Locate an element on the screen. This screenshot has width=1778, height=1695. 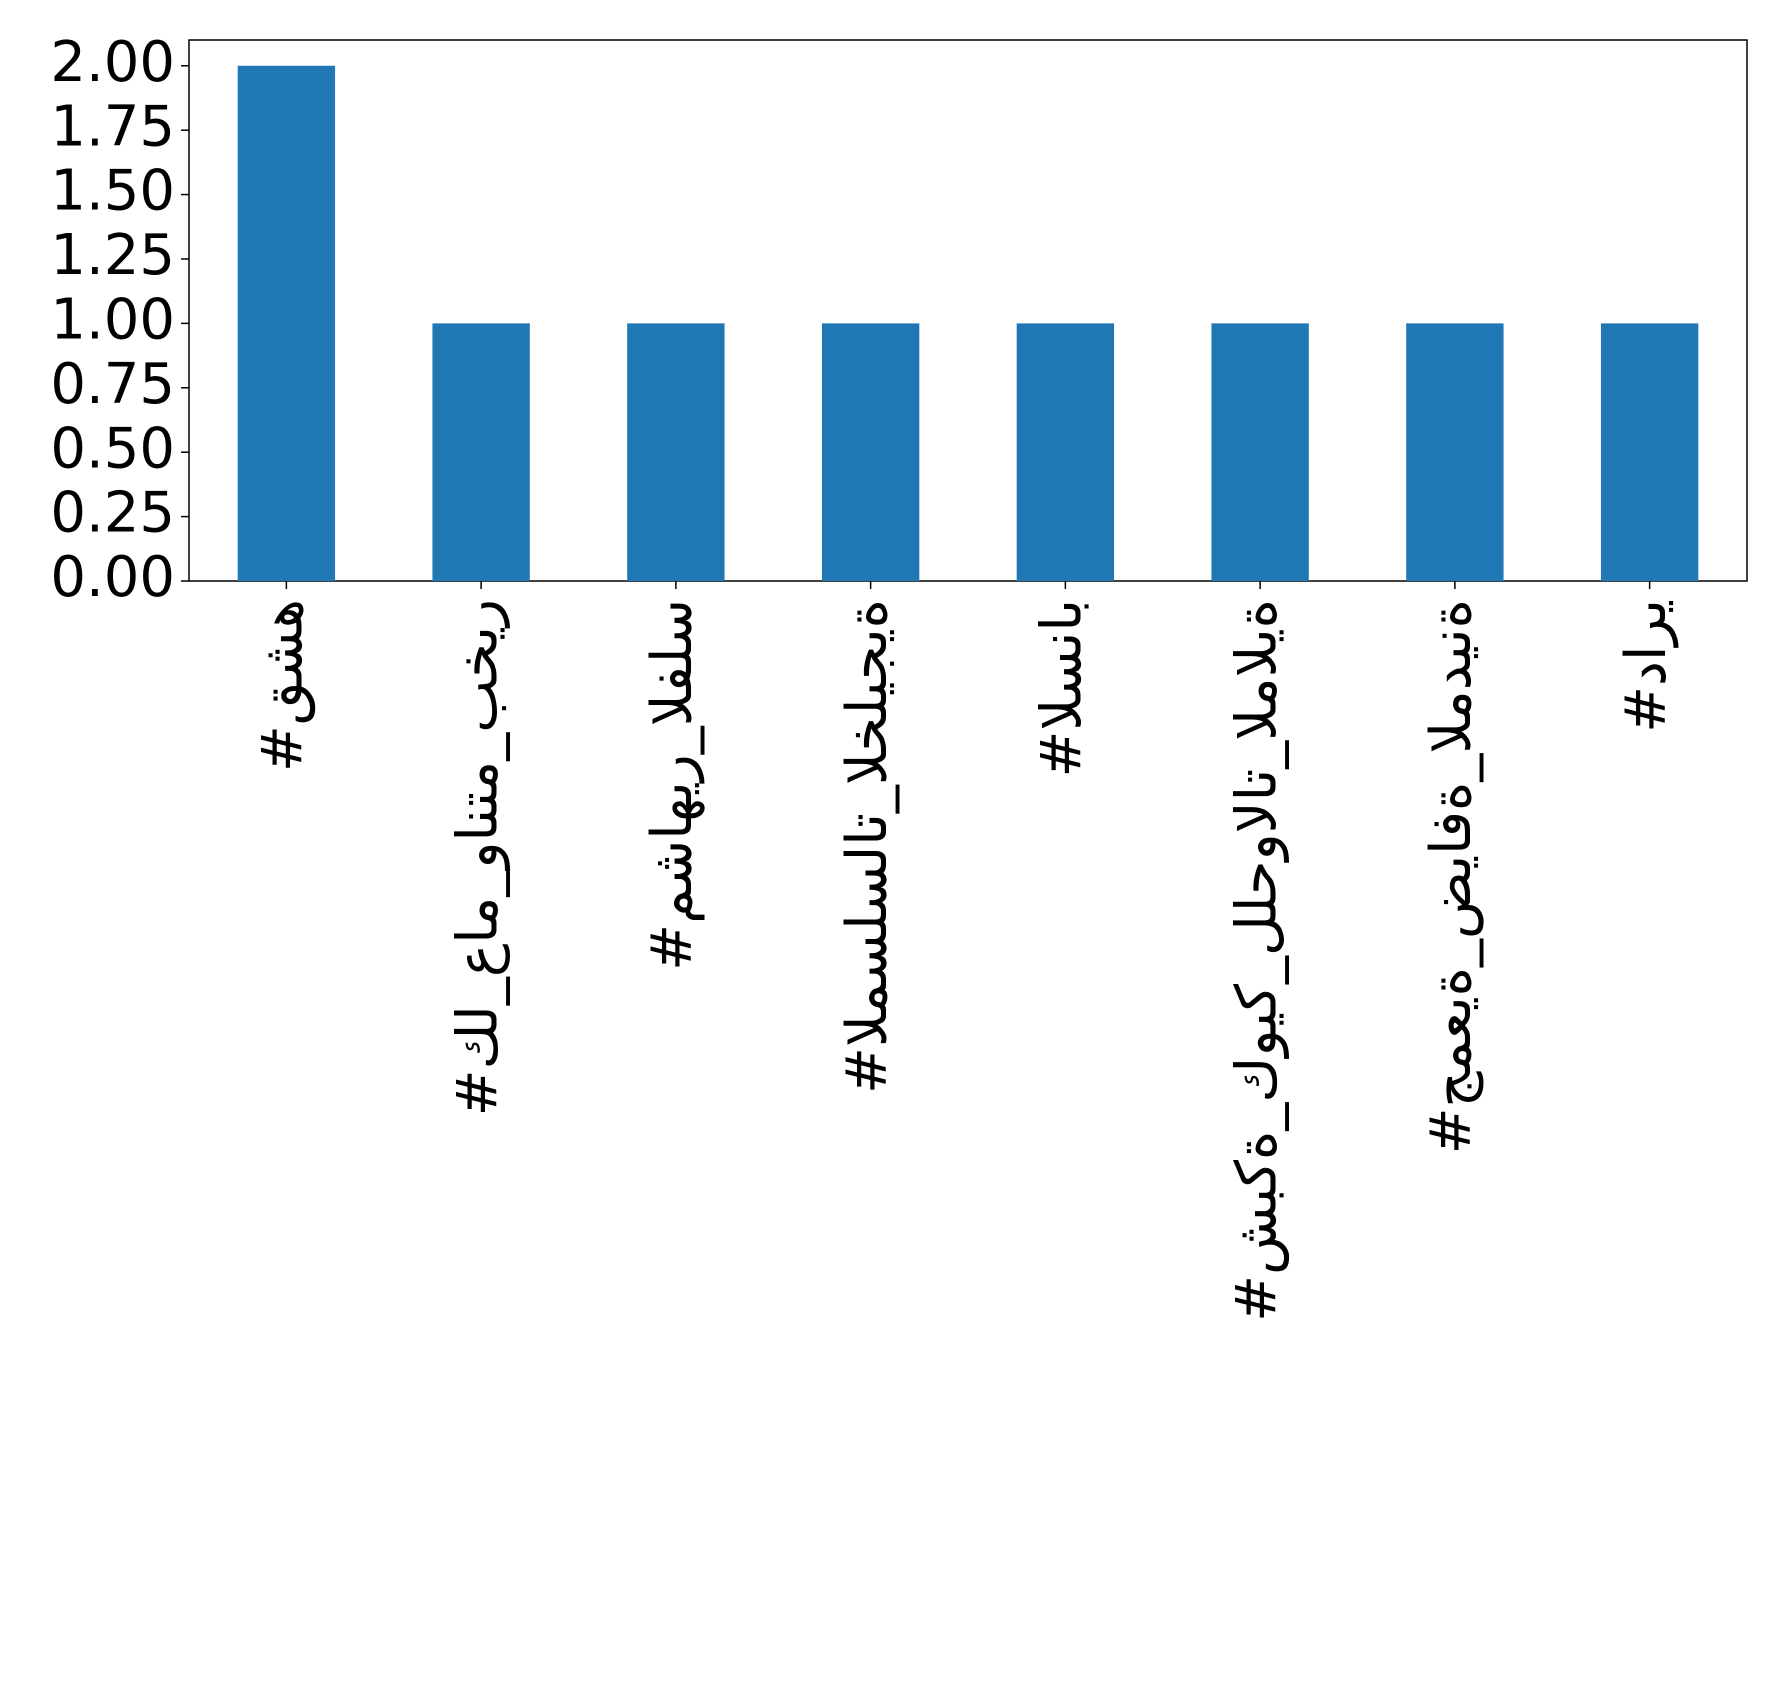
x-tick-label: #جمعية_ضيافة_المدينة is located at coordinates (1451, 876).